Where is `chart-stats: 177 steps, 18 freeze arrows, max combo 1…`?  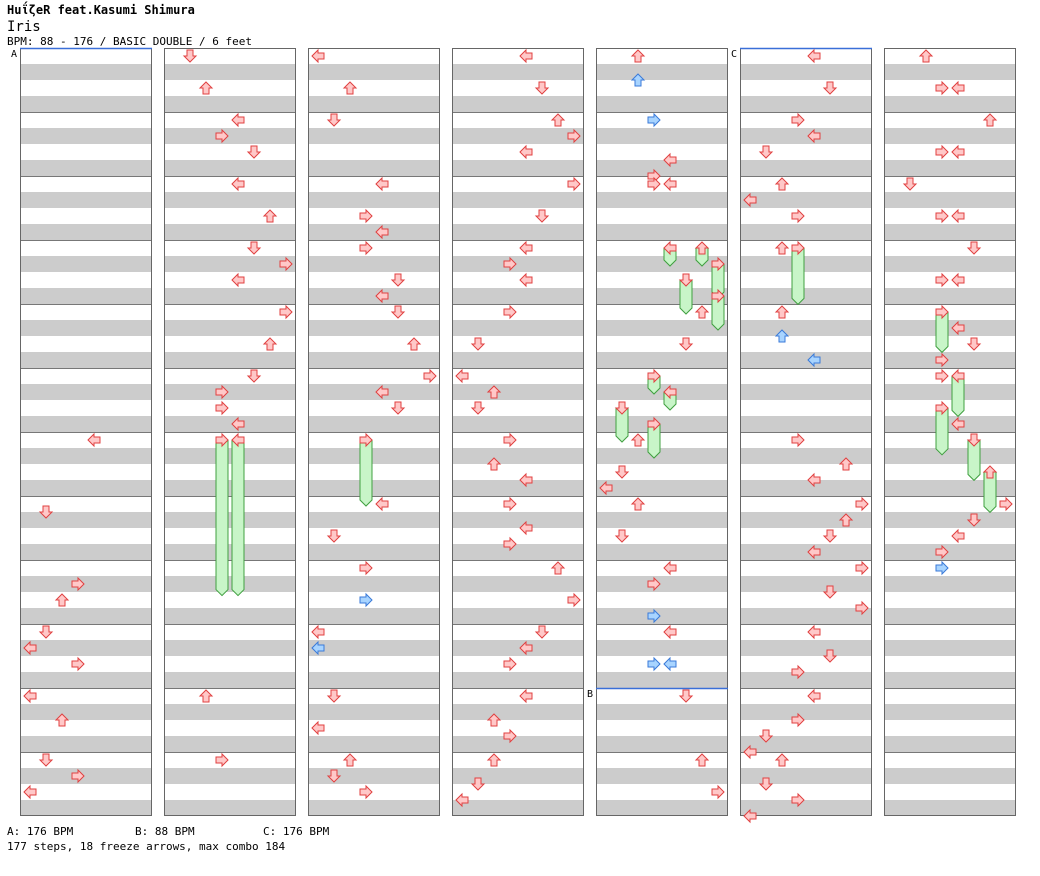 chart-stats: 177 steps, 18 freeze arrows, max combo 1… is located at coordinates (146, 846).